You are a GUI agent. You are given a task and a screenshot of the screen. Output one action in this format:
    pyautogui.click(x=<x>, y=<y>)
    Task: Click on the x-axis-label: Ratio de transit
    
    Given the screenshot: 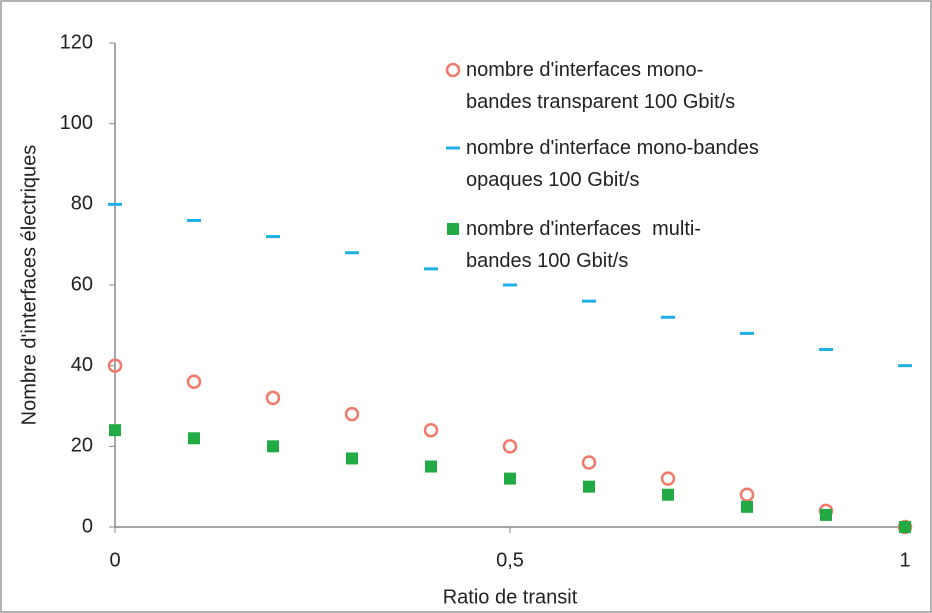 What is the action you would take?
    pyautogui.click(x=510, y=597)
    